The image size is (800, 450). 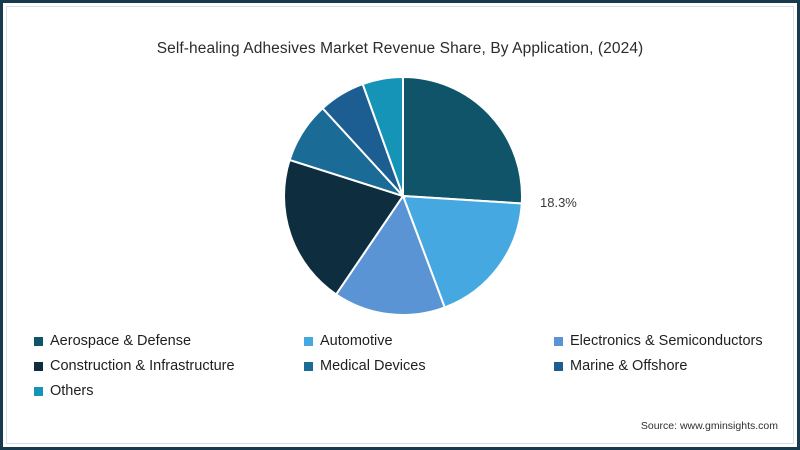 I want to click on legend-item-label: Electronics & Semiconductors, so click(x=666, y=341).